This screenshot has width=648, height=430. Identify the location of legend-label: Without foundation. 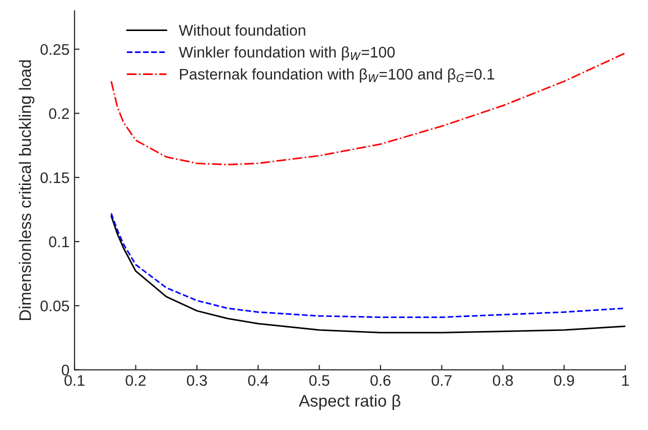
(242, 30).